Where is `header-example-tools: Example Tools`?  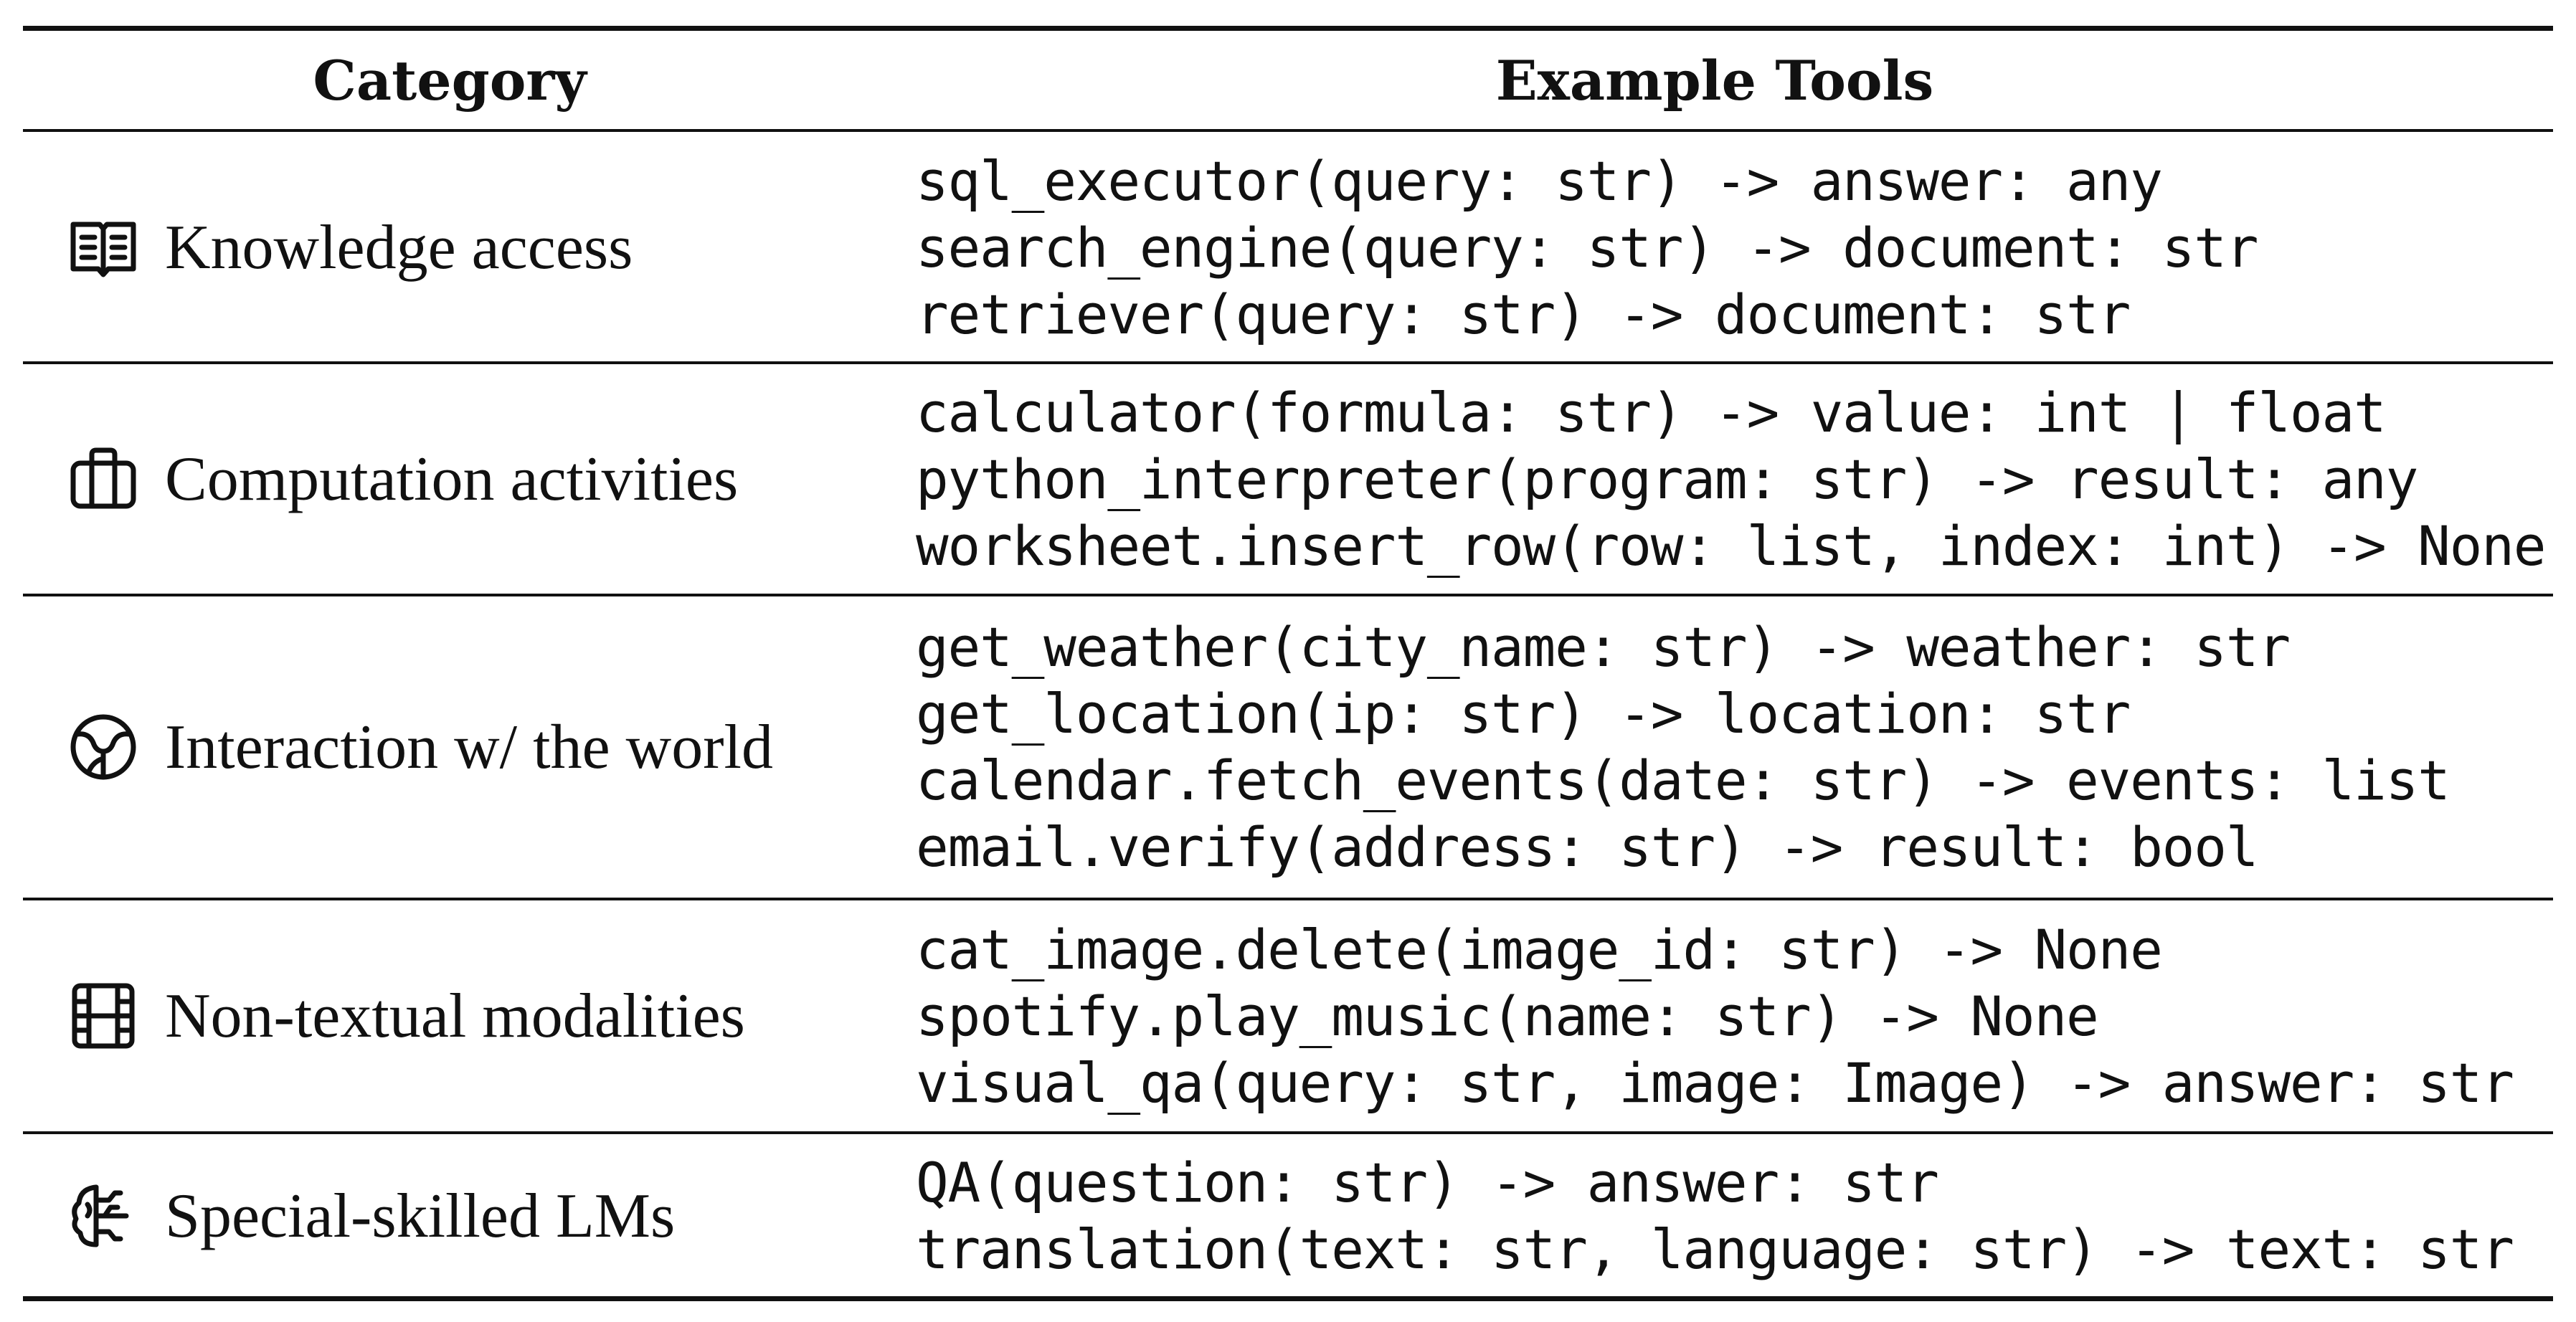
header-example-tools: Example Tools is located at coordinates (1714, 80).